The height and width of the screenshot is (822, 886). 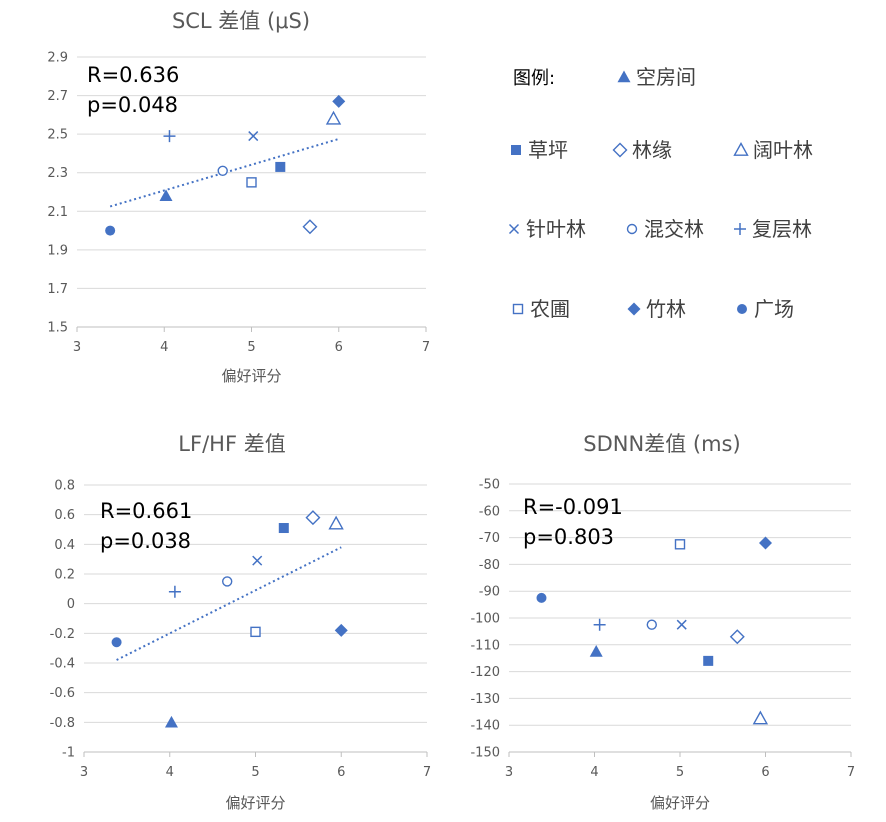 I want to click on scl-point-zhenyelin, so click(x=253, y=136).